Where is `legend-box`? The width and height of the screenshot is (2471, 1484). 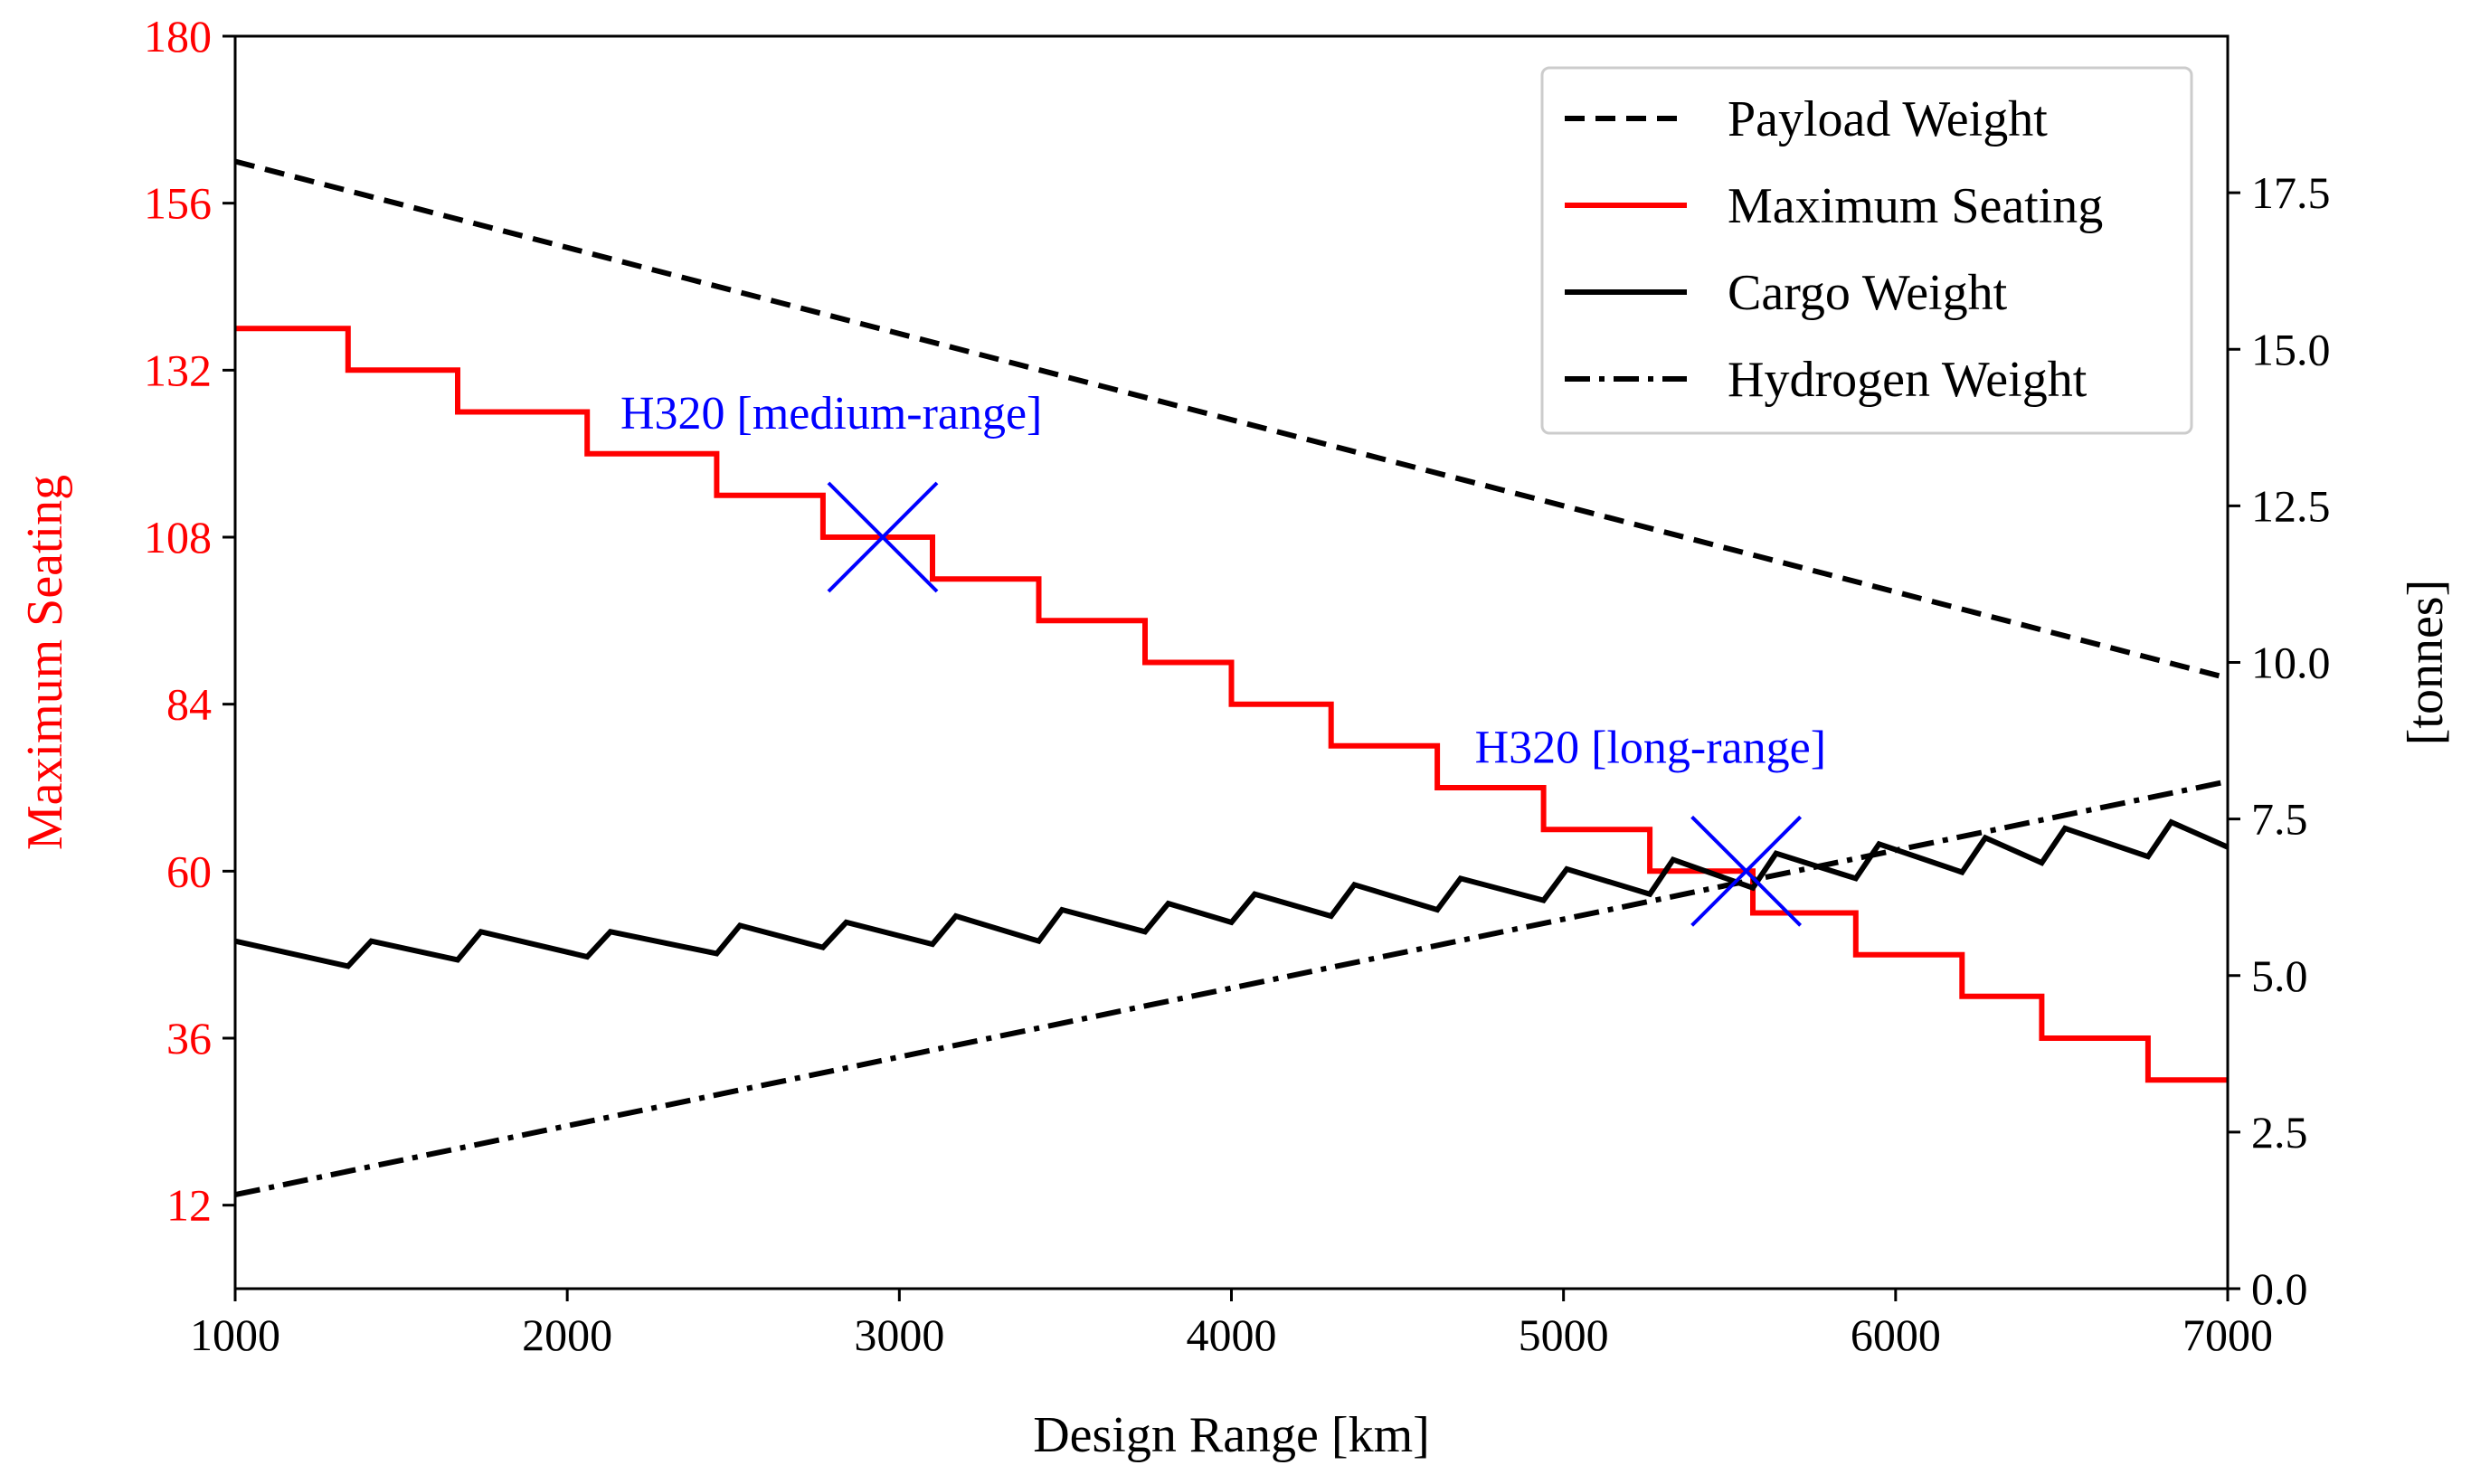
legend-box is located at coordinates (1867, 250).